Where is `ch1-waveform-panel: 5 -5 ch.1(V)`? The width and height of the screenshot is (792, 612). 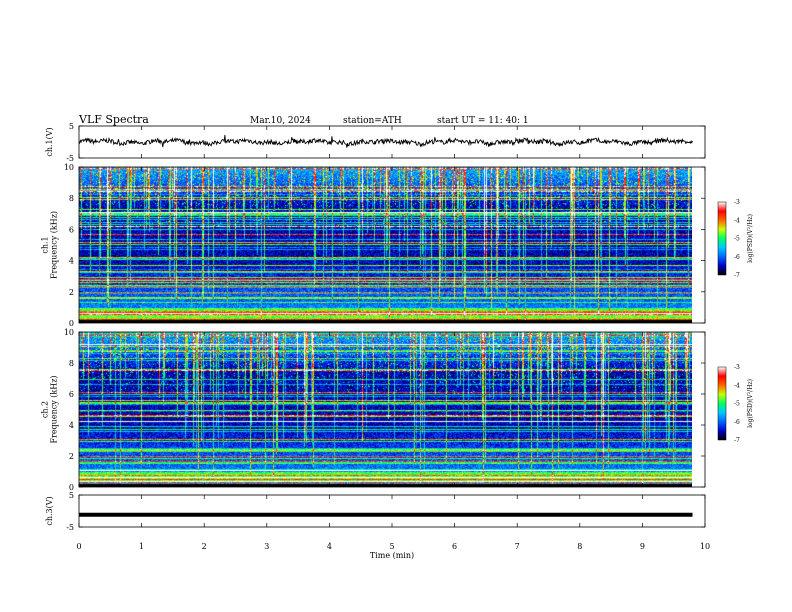 ch1-waveform-panel: 5 -5 ch.1(V) is located at coordinates (375, 142).